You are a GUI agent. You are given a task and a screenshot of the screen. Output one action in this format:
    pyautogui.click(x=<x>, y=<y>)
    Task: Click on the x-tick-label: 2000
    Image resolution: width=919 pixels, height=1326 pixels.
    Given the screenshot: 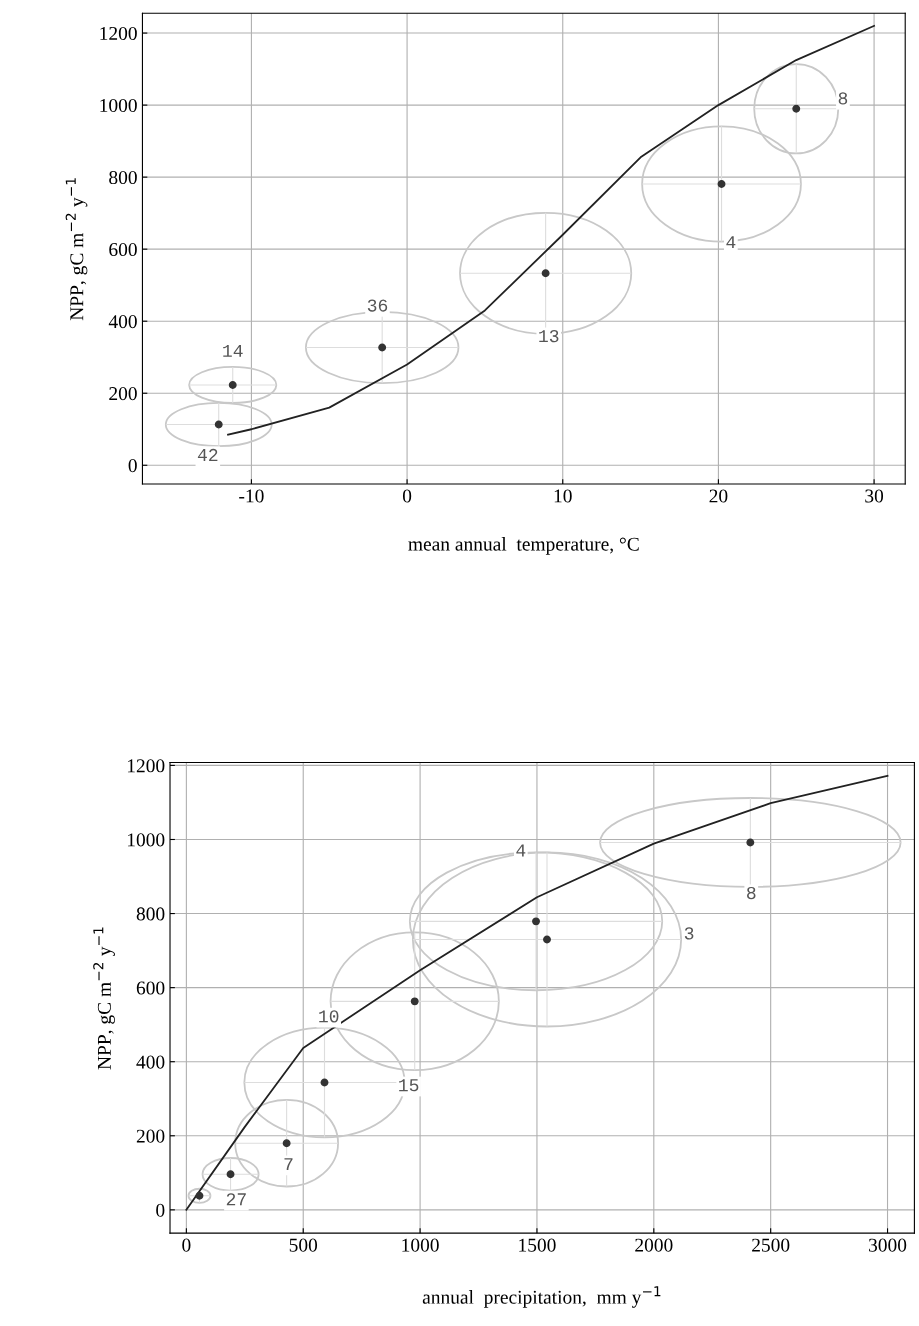 What is the action you would take?
    pyautogui.click(x=654, y=1245)
    